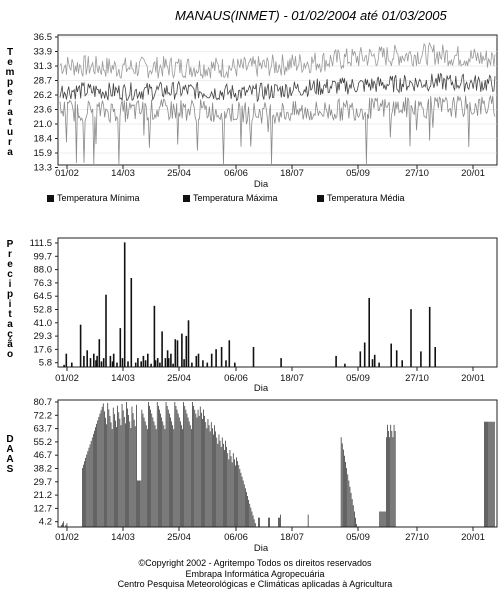  I want to click on y-tick-label: 23.6, so click(43, 110).